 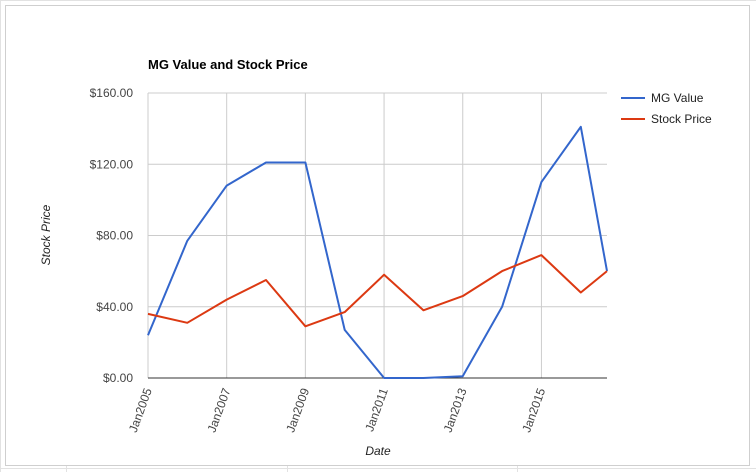 What do you see at coordinates (376, 410) in the screenshot?
I see `x-tick-label: Jan2011` at bounding box center [376, 410].